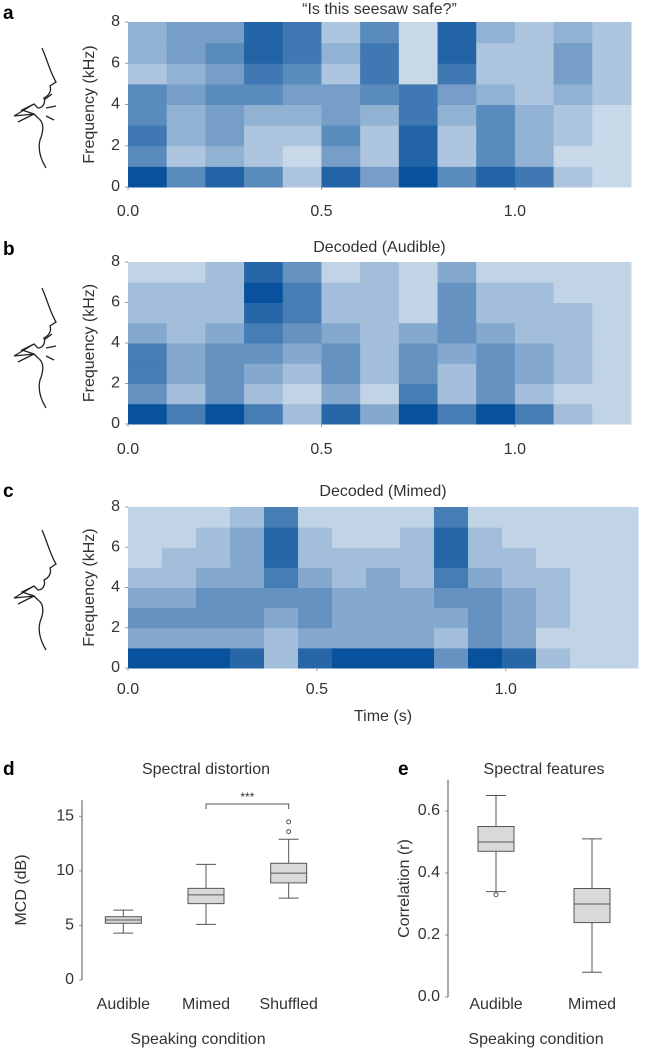 Image resolution: width=647 pixels, height=1050 pixels. What do you see at coordinates (496, 895) in the screenshot?
I see `outlier` at bounding box center [496, 895].